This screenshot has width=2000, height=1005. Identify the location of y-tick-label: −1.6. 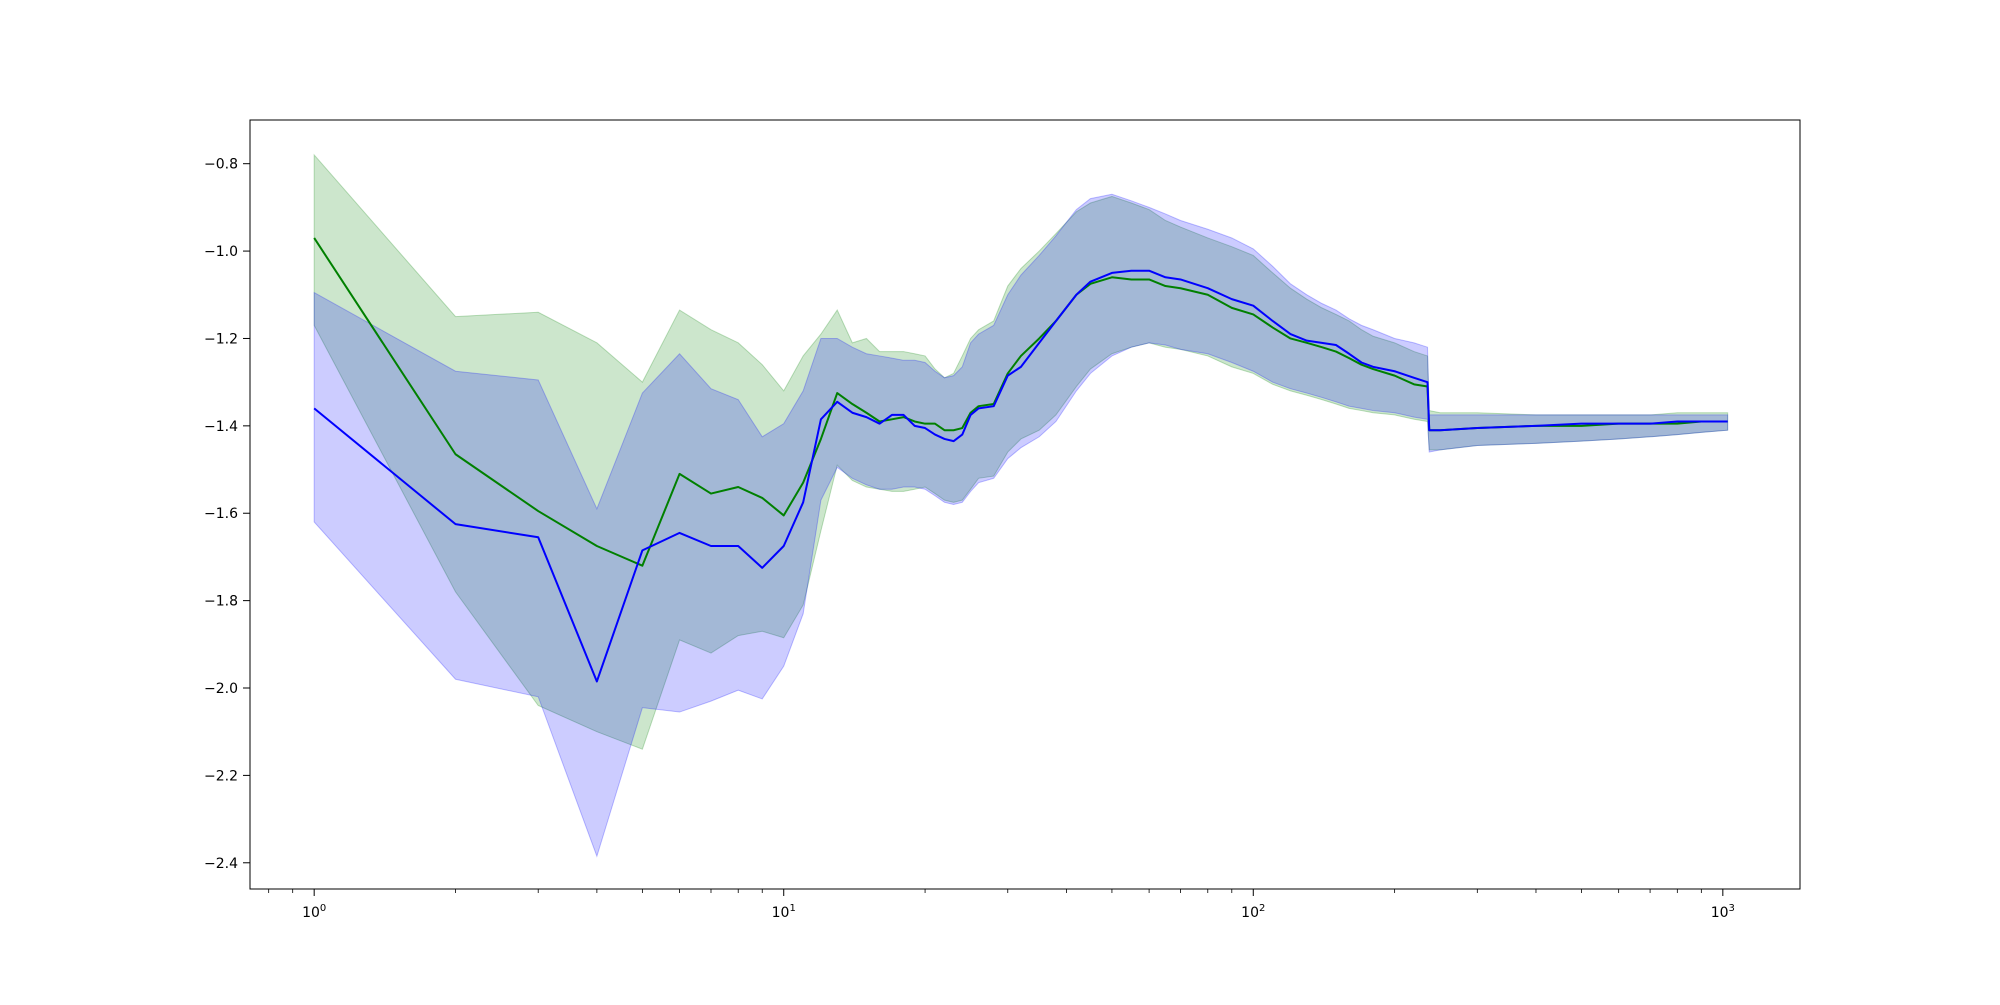
(221, 514).